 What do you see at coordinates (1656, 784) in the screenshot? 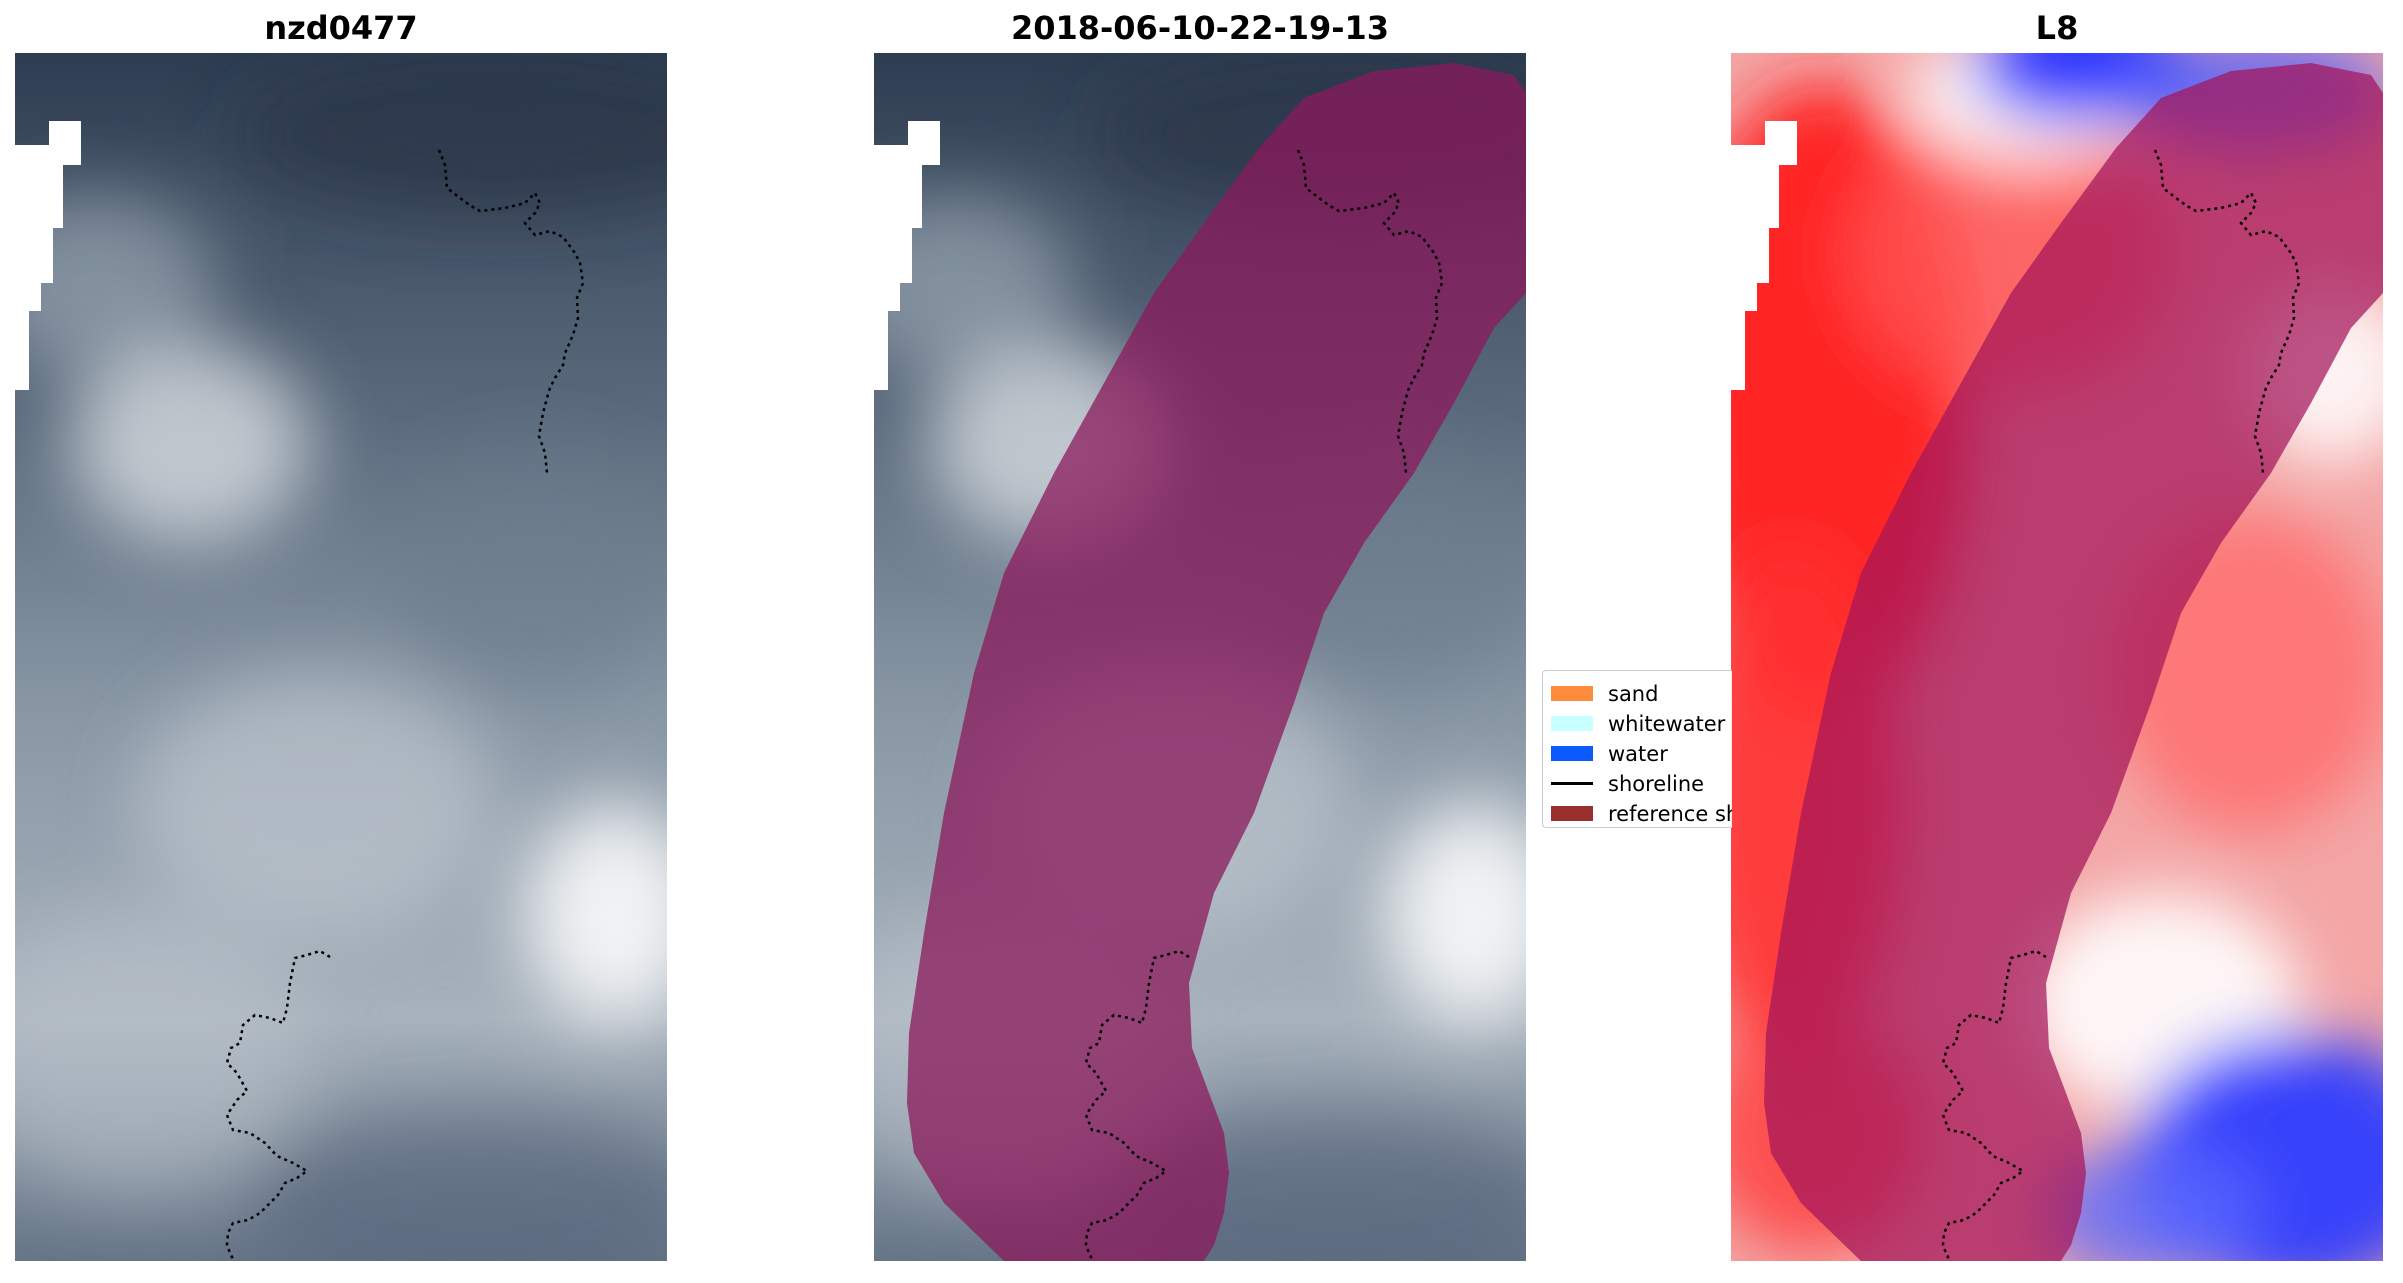
I see `legend-label: shoreline` at bounding box center [1656, 784].